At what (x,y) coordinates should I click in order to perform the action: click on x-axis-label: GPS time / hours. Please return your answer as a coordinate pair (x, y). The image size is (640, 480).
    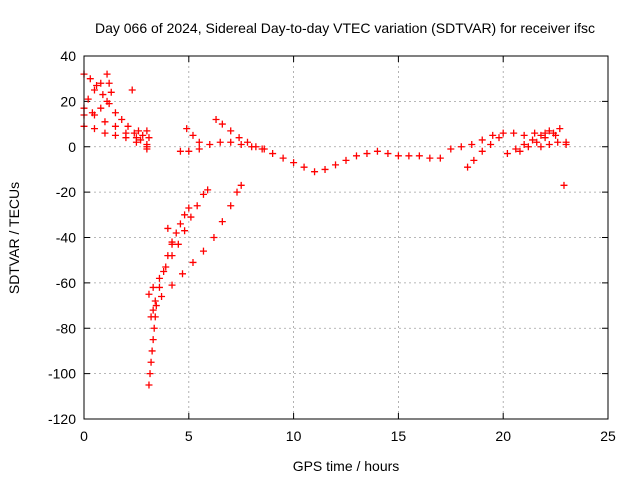
    Looking at the image, I should click on (346, 466).